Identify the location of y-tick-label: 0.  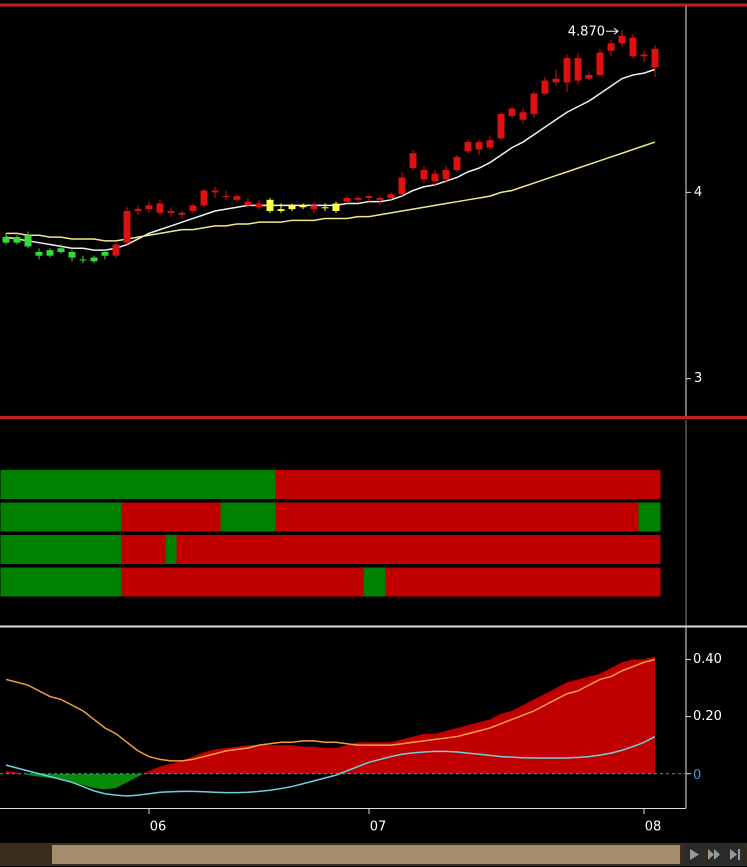
(697, 775).